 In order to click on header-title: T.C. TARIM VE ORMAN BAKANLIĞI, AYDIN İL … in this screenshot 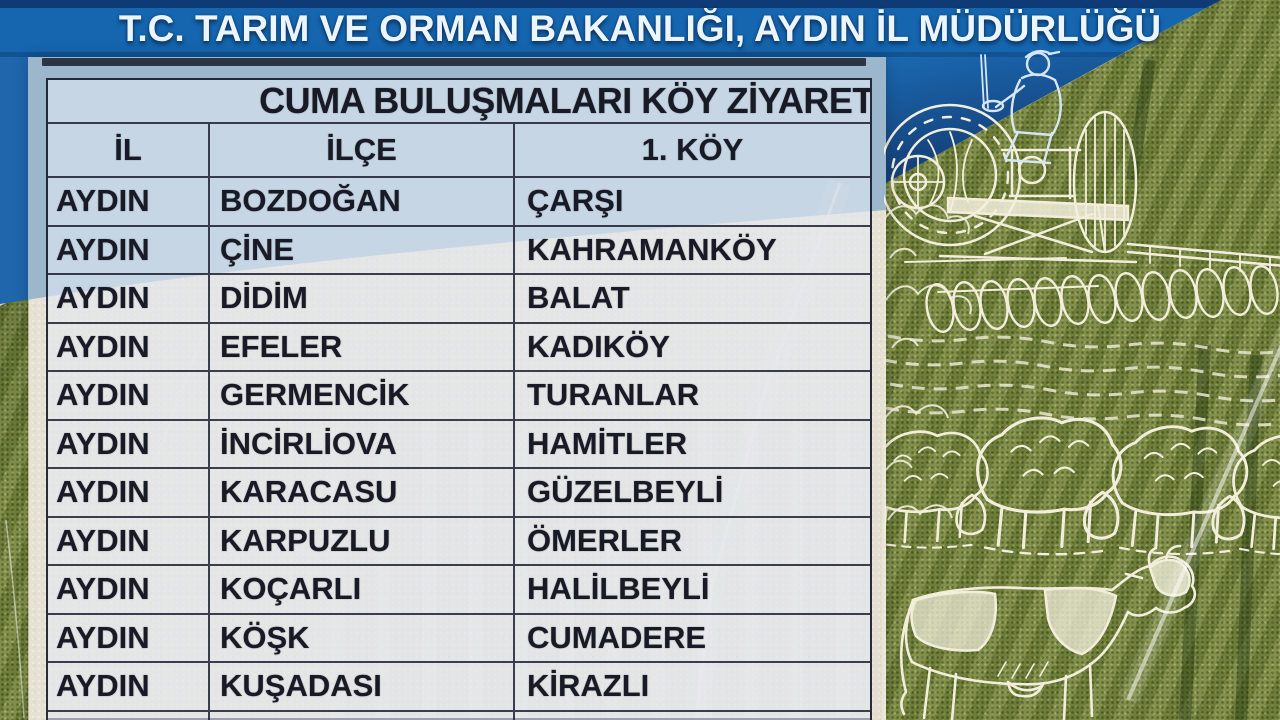, I will do `click(640, 28)`.